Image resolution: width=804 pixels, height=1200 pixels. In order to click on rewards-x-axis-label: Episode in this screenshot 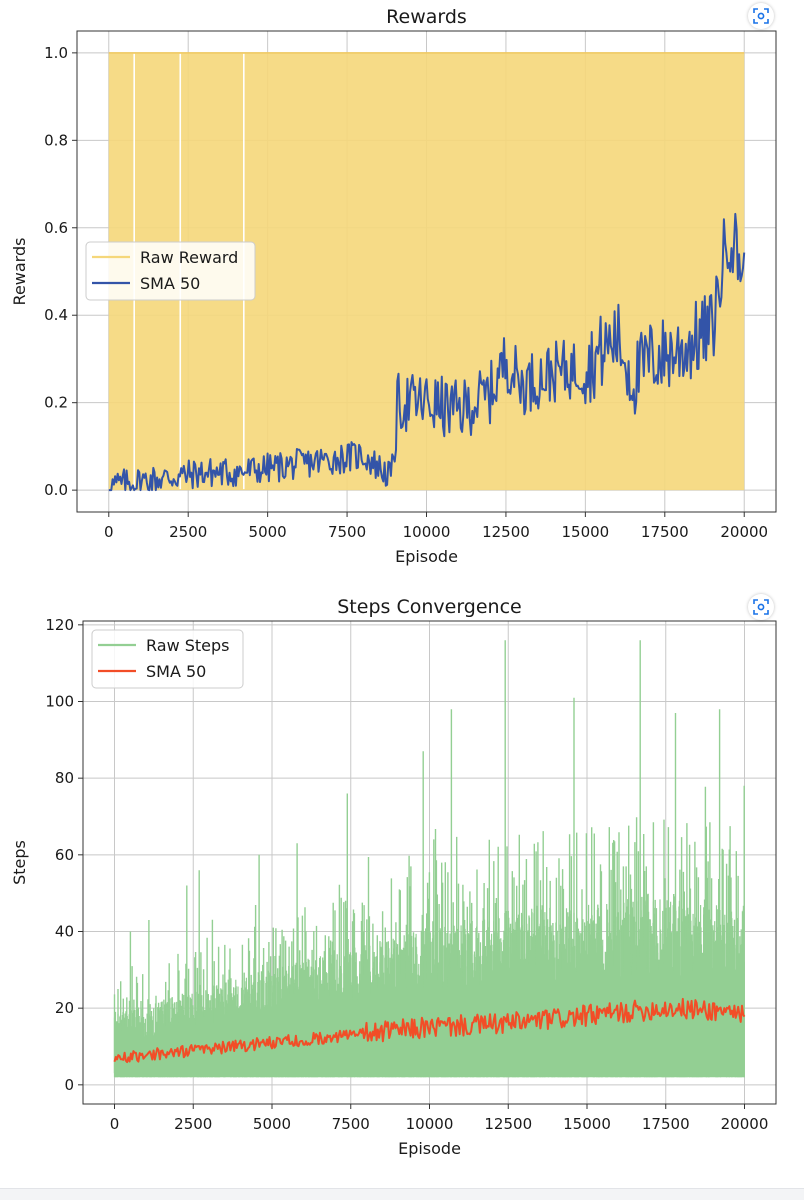, I will do `click(426, 556)`.